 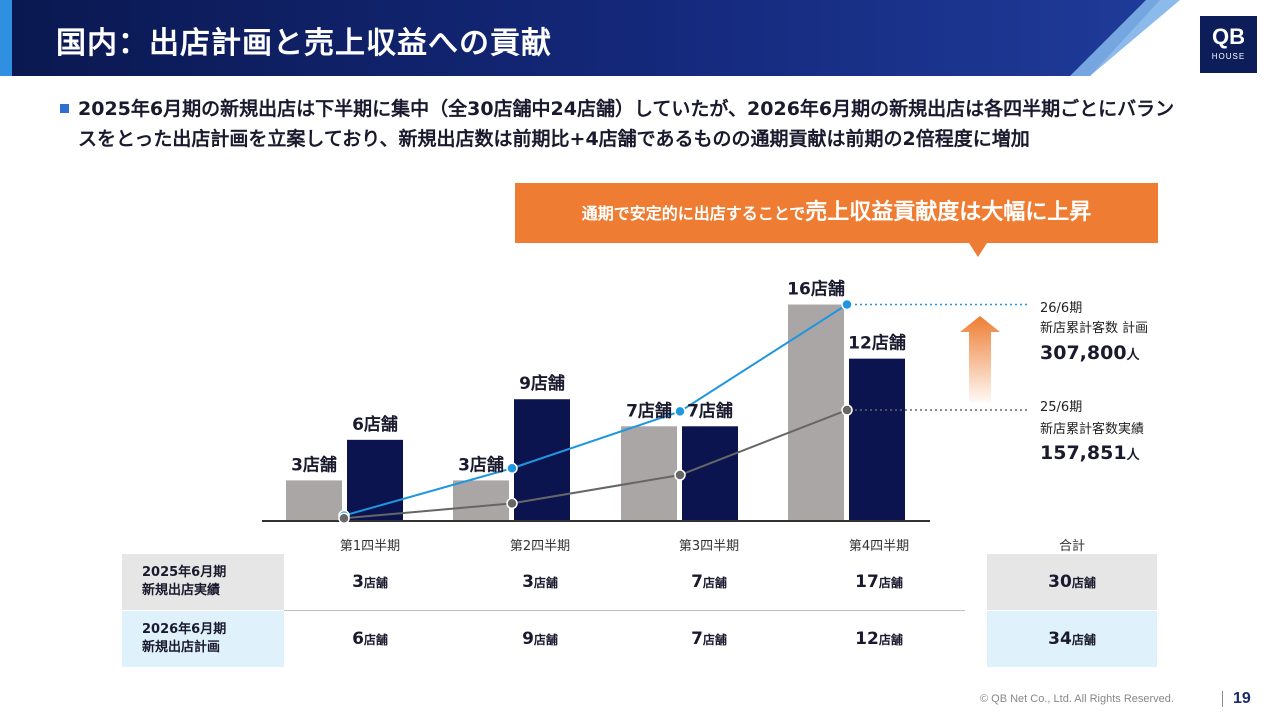 What do you see at coordinates (710, 473) in the screenshot?
I see `bar-fy2026-q3` at bounding box center [710, 473].